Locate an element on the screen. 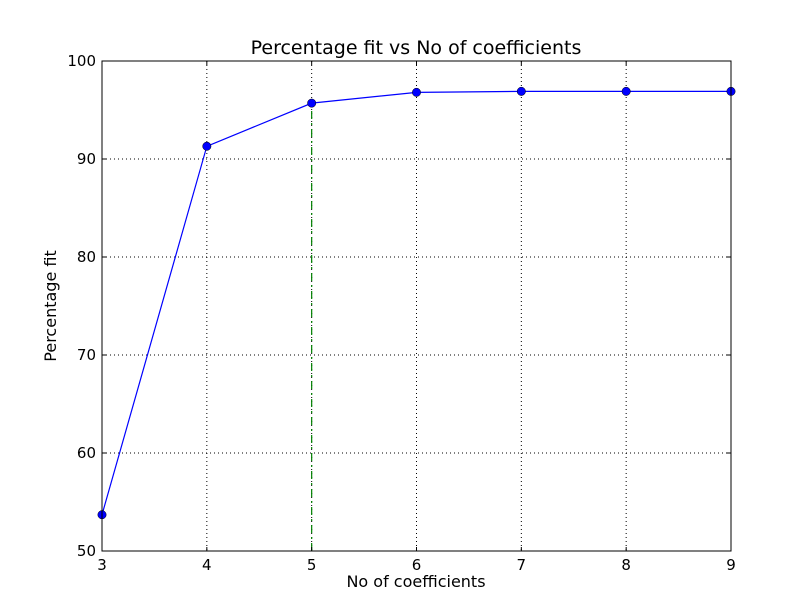 The image size is (812, 616). x-tick-label: 9 is located at coordinates (731, 565).